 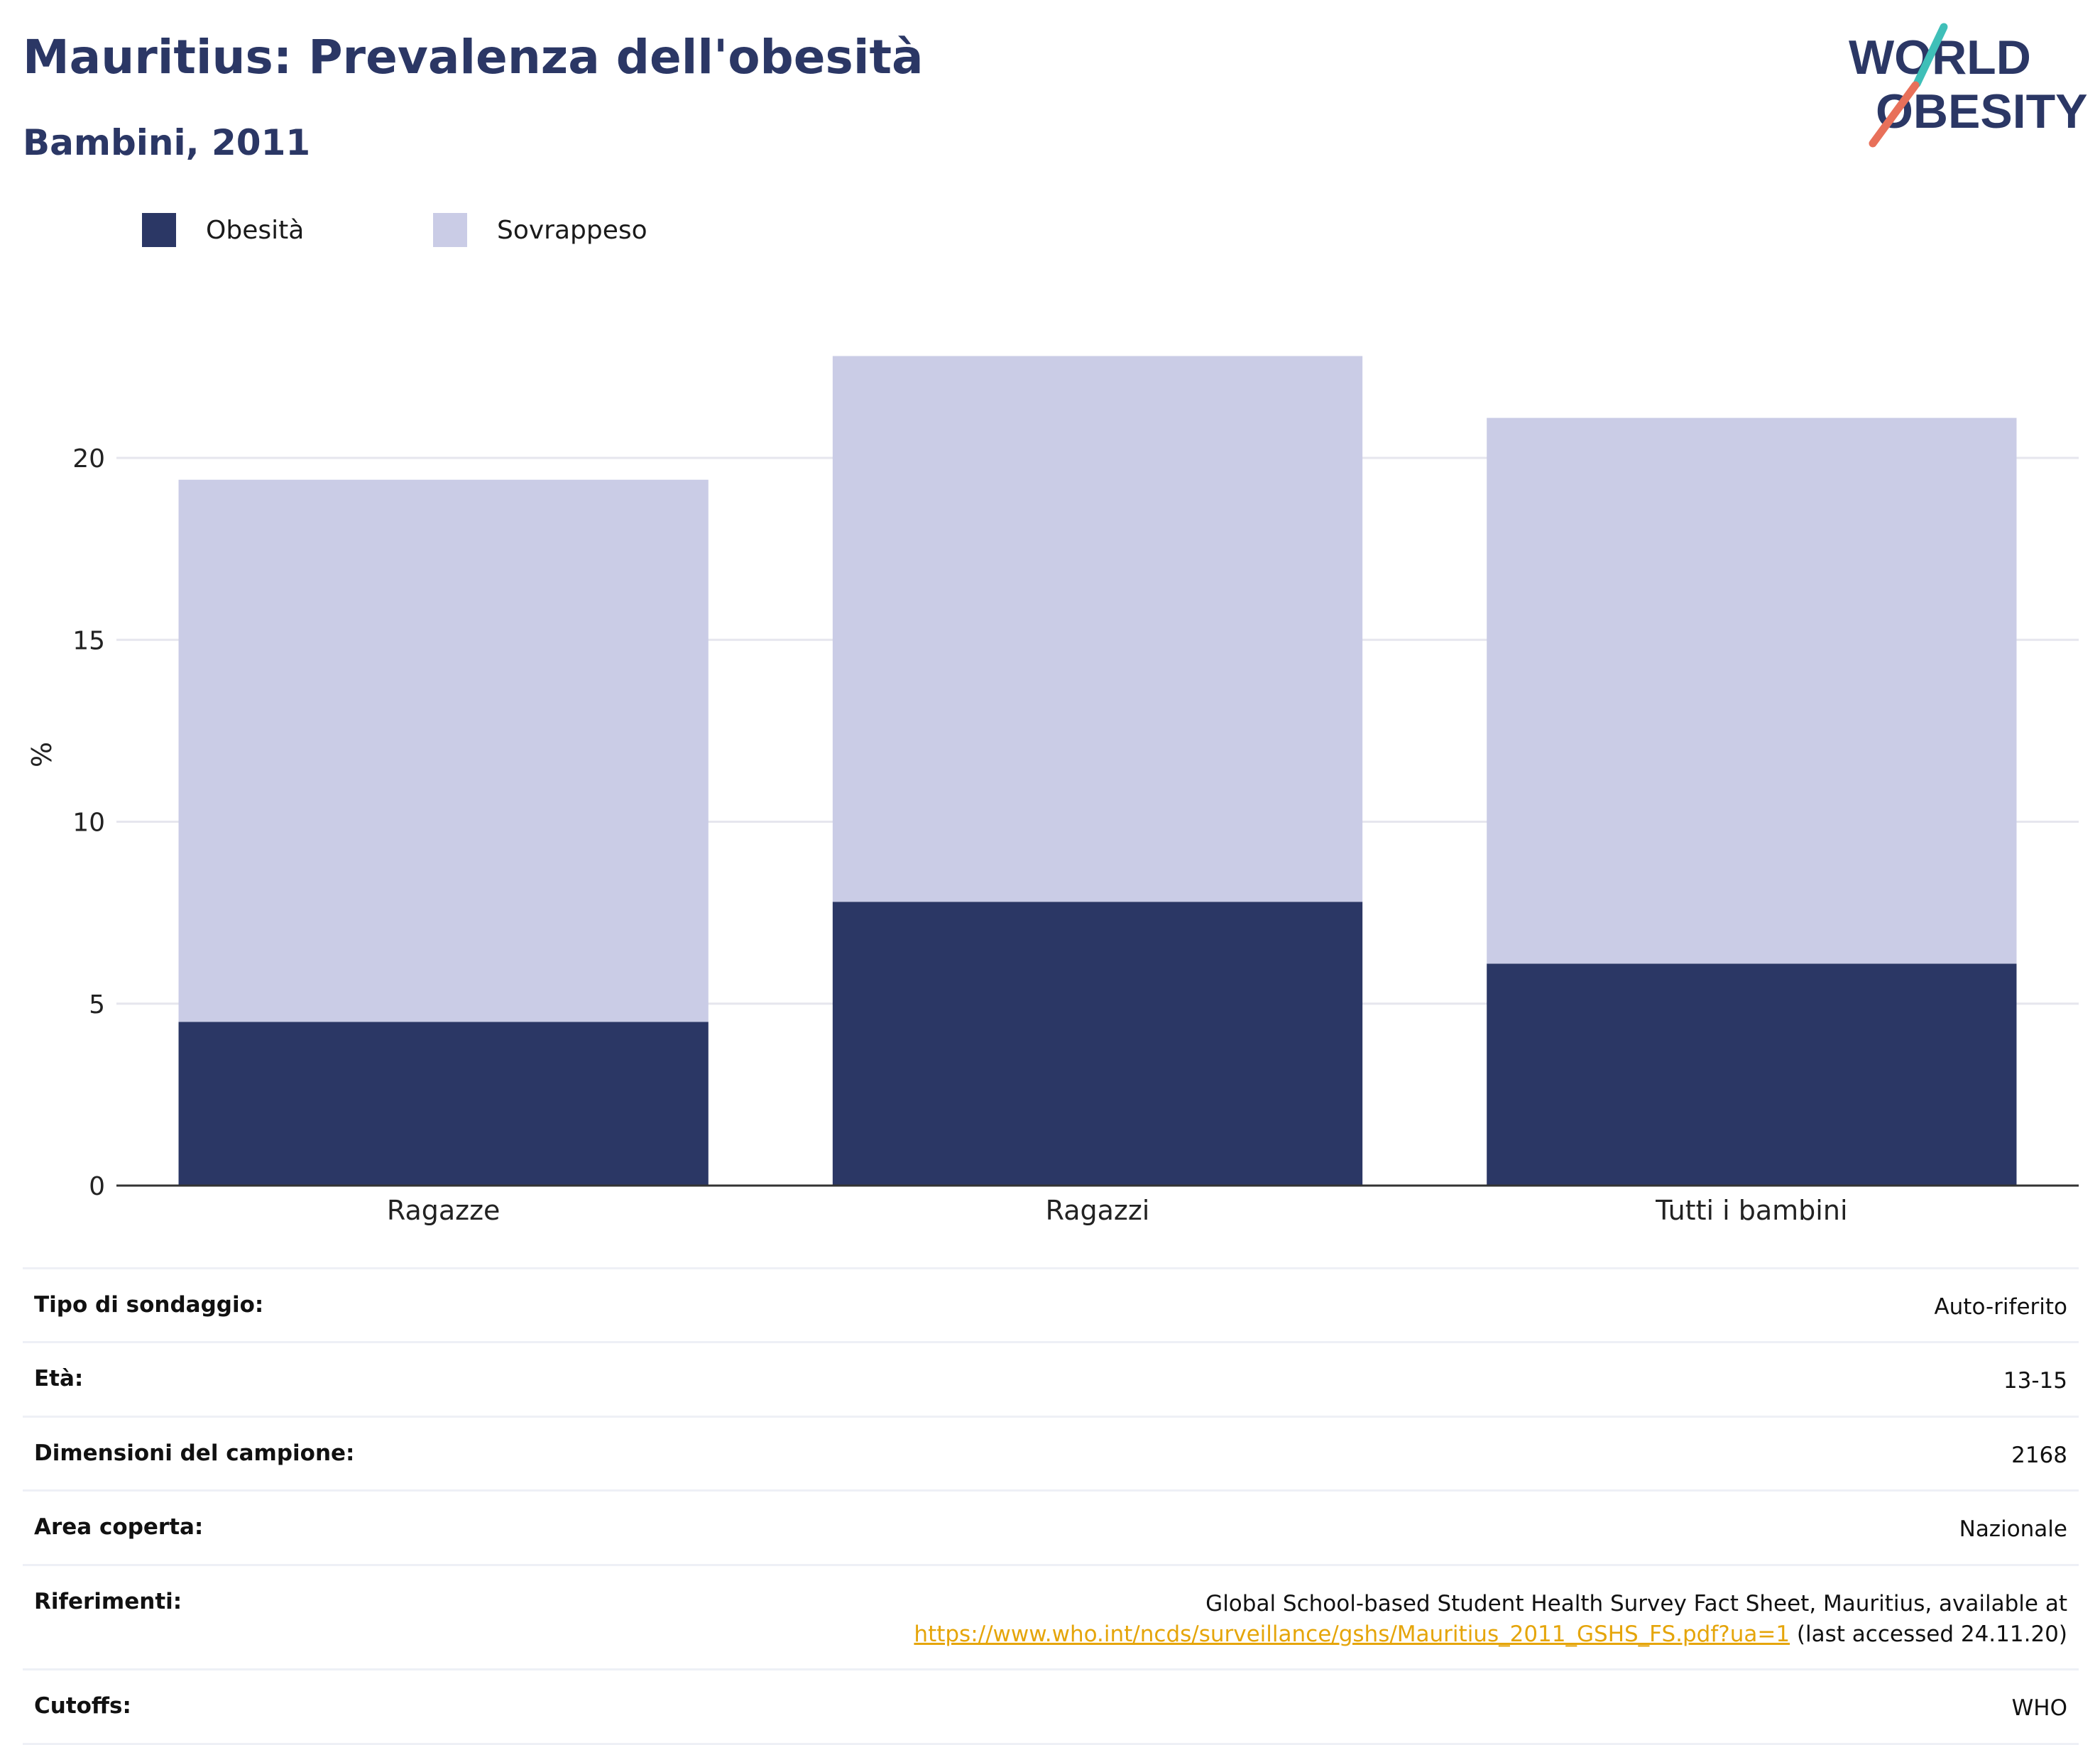 What do you see at coordinates (108, 1601) in the screenshot?
I see `info-label: Riferimenti:` at bounding box center [108, 1601].